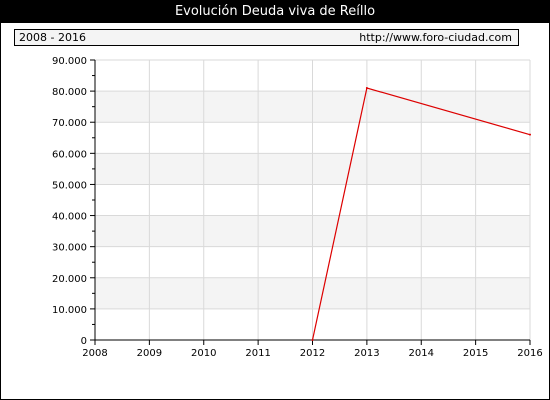  Describe the element at coordinates (257, 353) in the screenshot. I see `x-tick-label: 2011` at that location.